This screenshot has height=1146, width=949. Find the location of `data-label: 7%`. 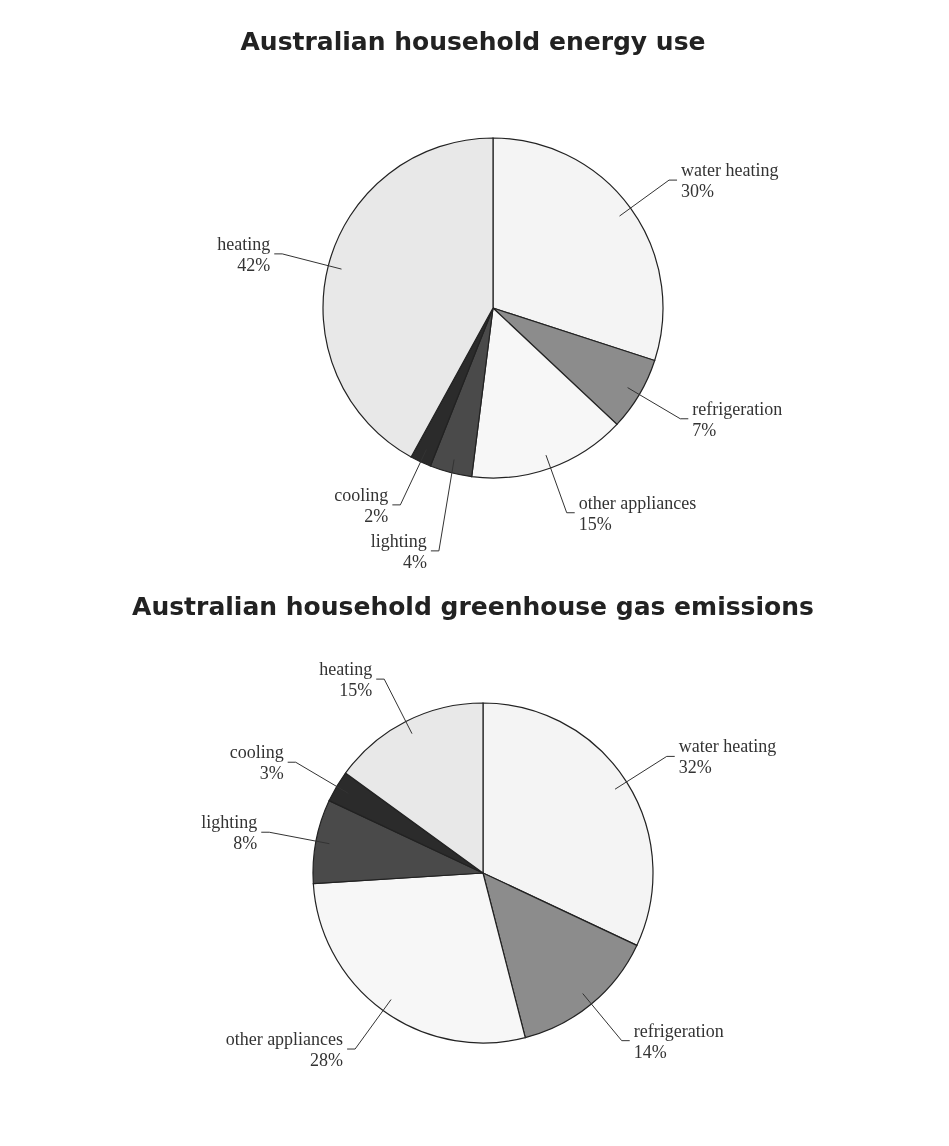

data-label: 7% is located at coordinates (704, 429).